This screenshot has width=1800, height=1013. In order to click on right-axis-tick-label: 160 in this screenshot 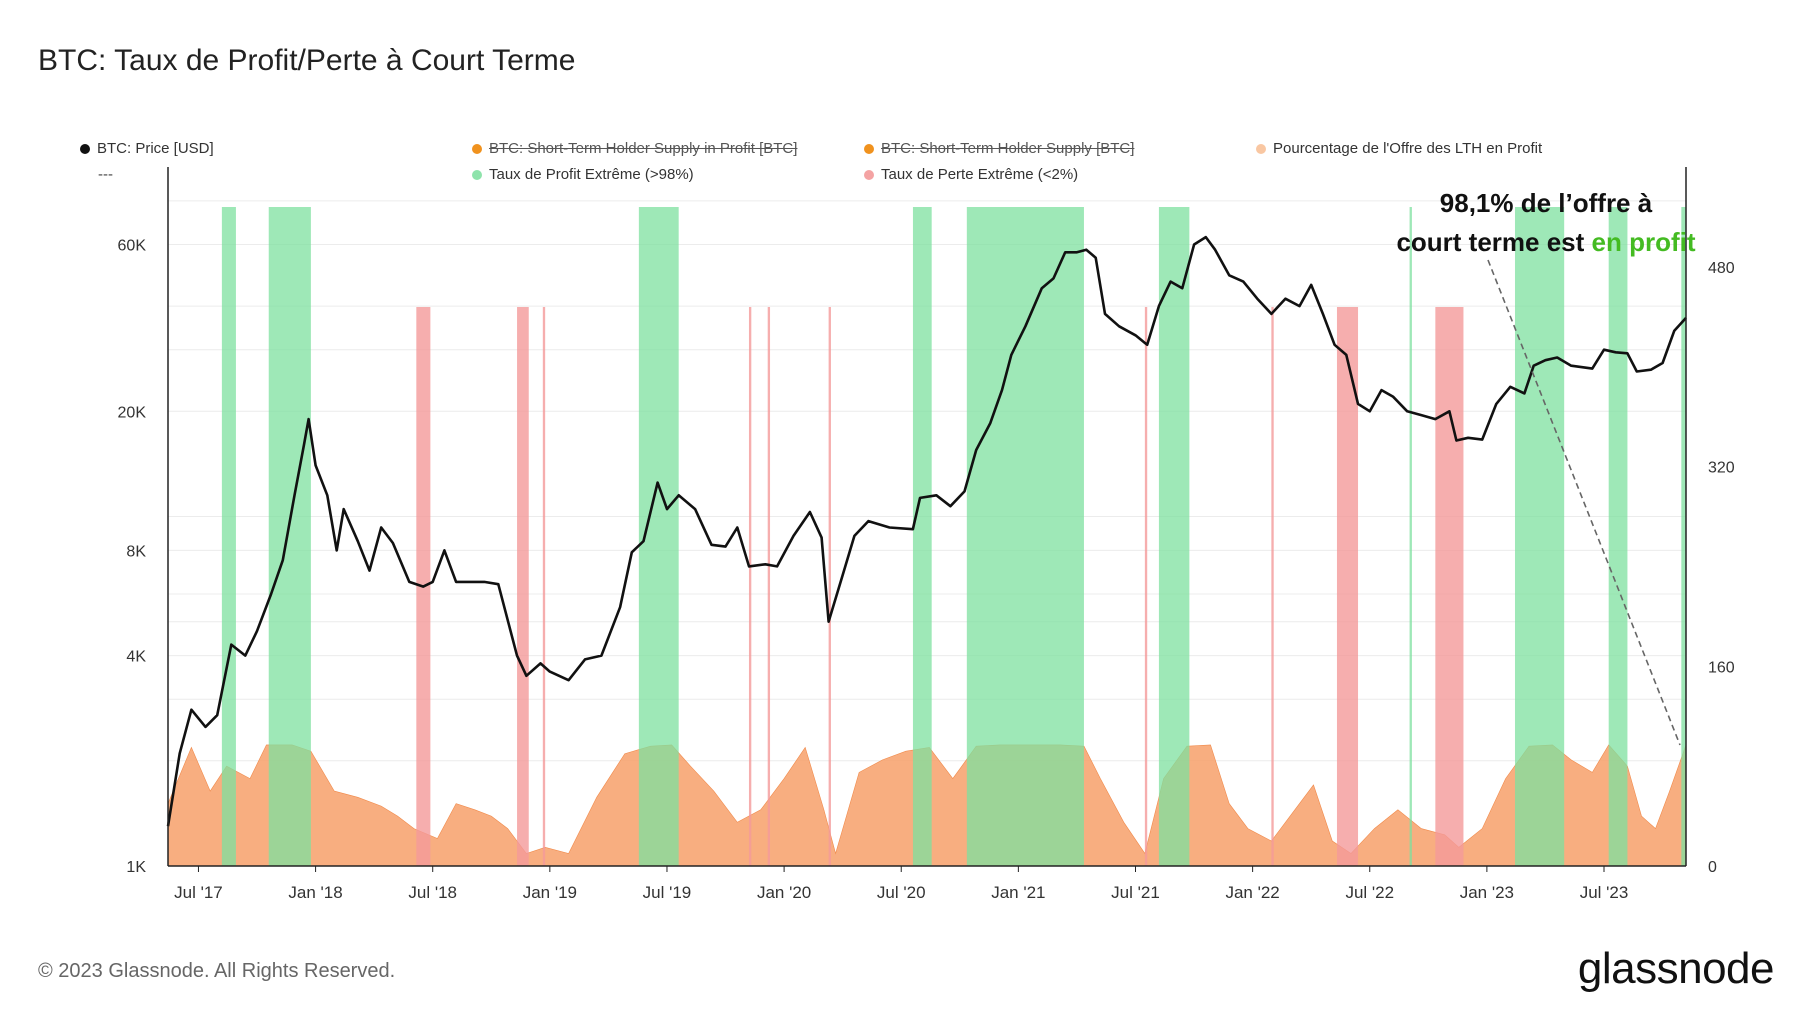, I will do `click(1721, 667)`.